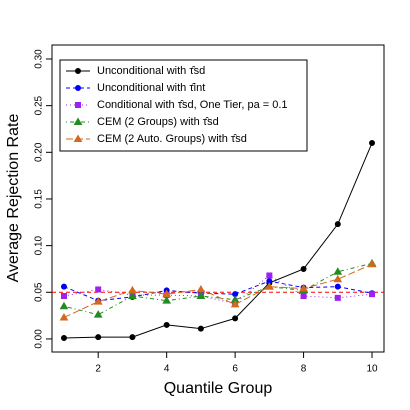 Image resolution: width=410 pixels, height=410 pixels. Describe the element at coordinates (39, 199) in the screenshot. I see `y-tick-label: 0.15` at that location.